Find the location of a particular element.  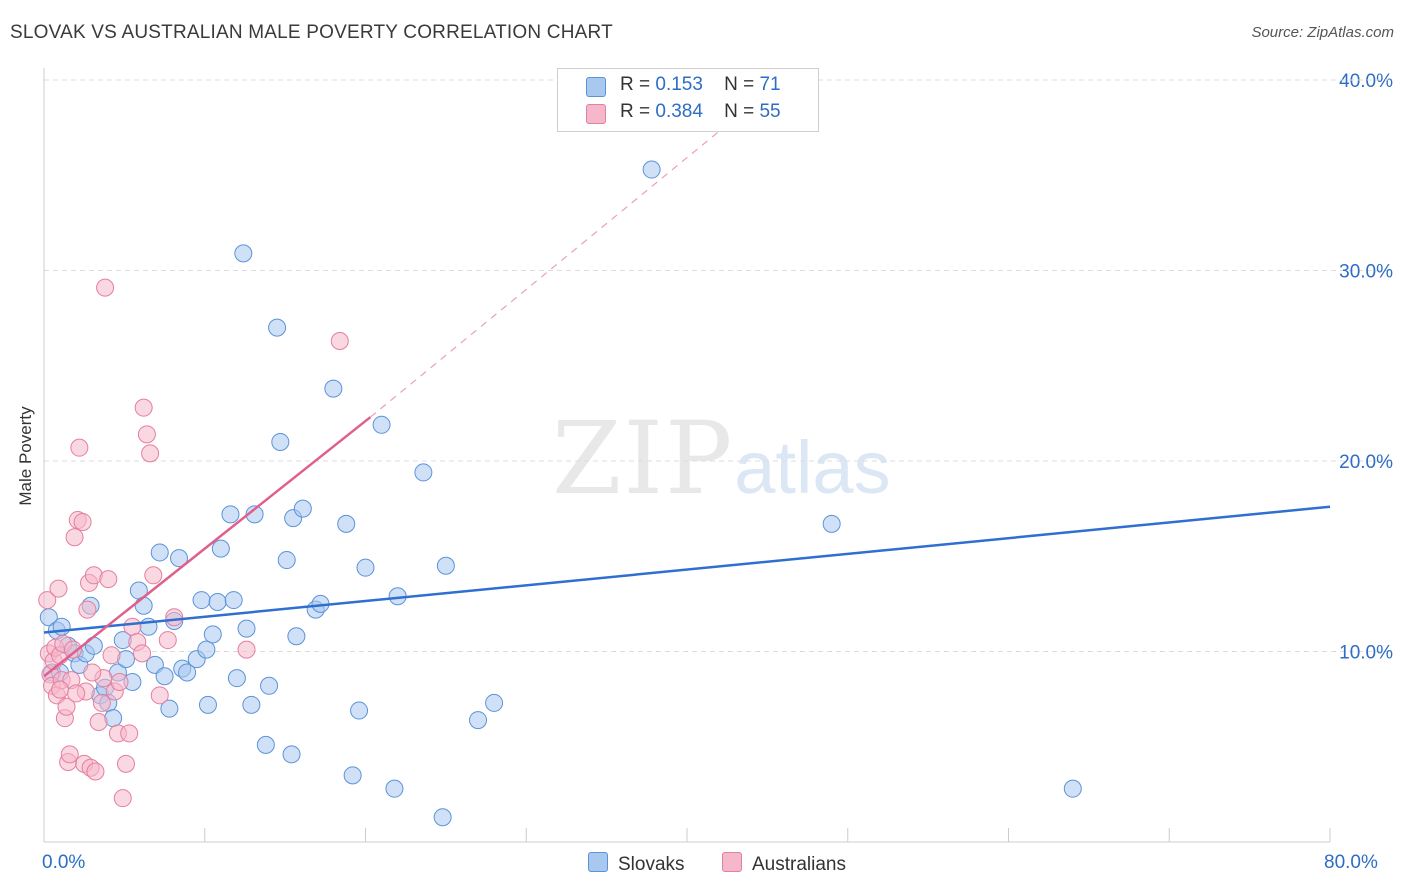

slovak-trend-line is located at coordinates (687, 569).